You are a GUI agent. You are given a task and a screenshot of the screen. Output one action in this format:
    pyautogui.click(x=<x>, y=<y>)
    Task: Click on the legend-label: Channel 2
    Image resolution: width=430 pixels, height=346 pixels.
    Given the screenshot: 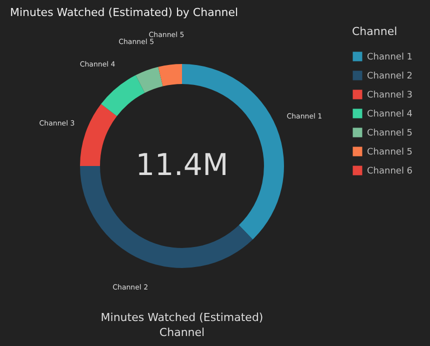 What is the action you would take?
    pyautogui.click(x=390, y=77)
    